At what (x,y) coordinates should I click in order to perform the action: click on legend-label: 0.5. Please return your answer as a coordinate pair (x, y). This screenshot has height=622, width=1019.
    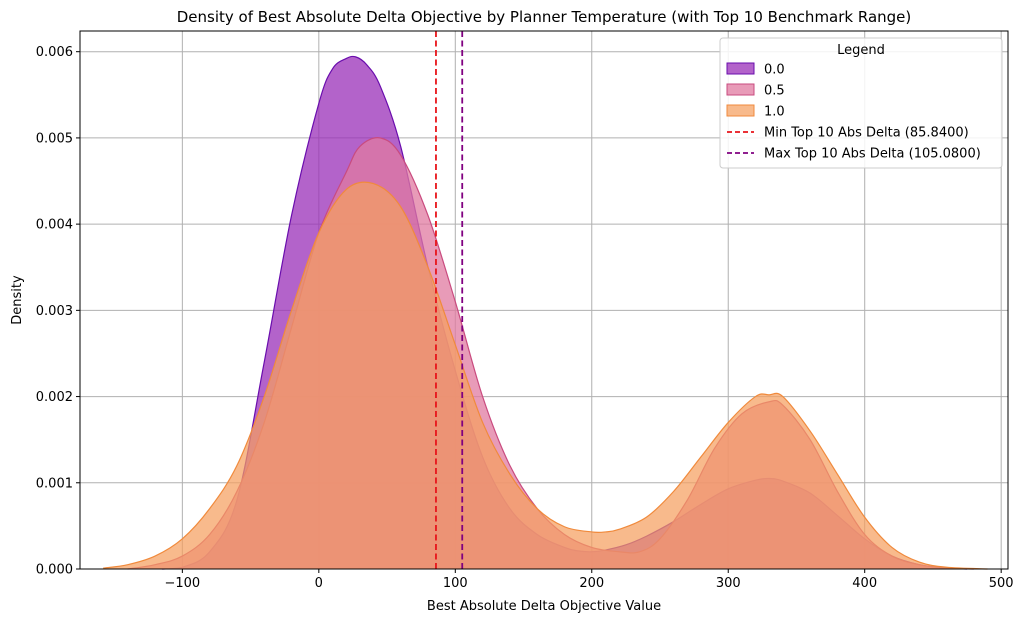
    Looking at the image, I should click on (774, 91).